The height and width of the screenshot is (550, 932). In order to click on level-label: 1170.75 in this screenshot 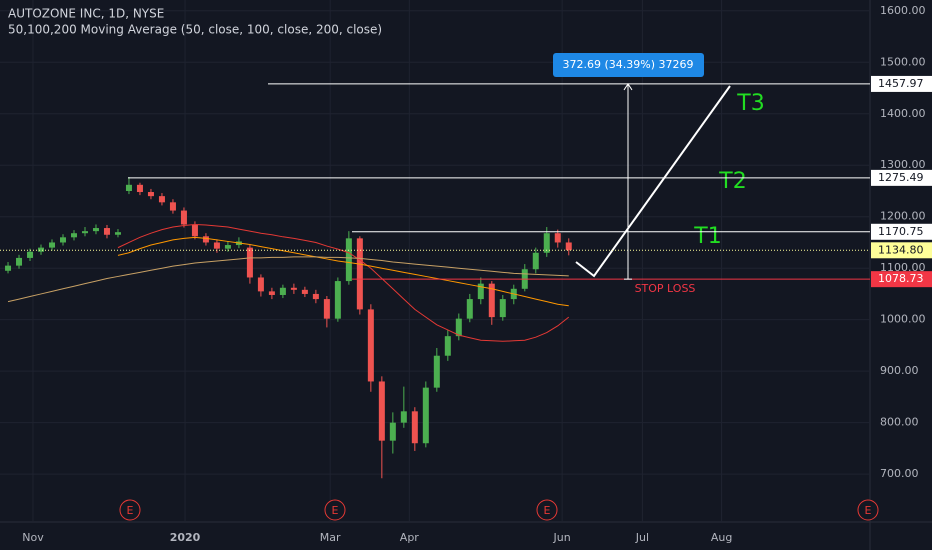, I will do `click(901, 231)`.